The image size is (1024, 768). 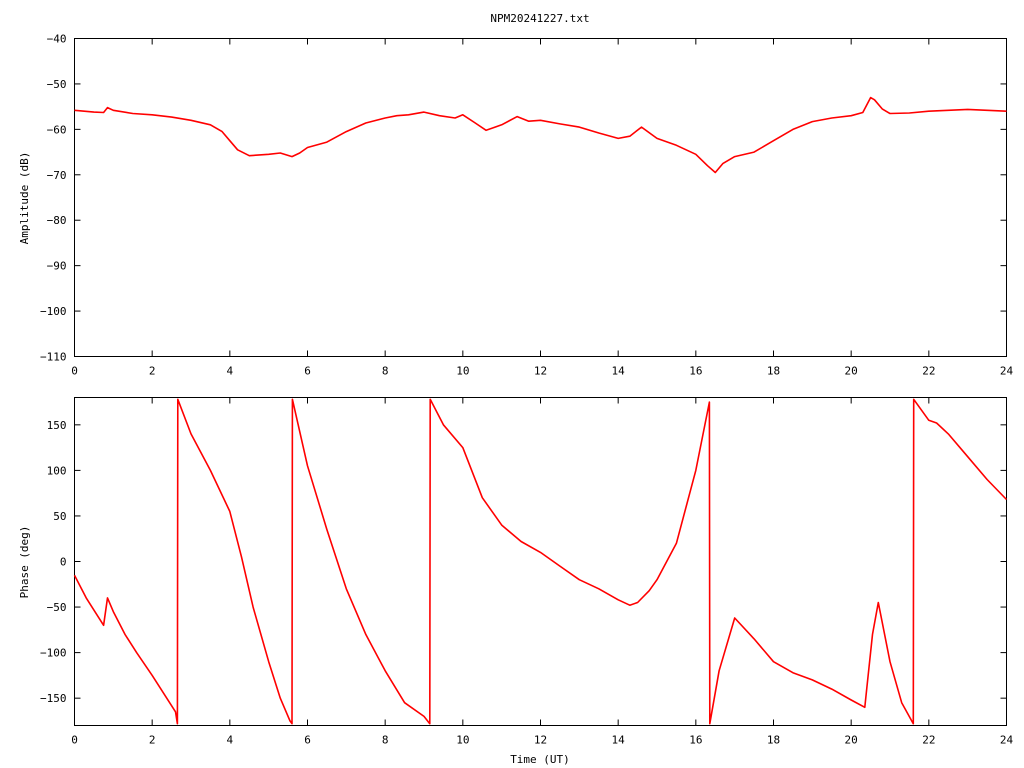 What do you see at coordinates (695, 371) in the screenshot?
I see `amplitude-x-tick-label: 16` at bounding box center [695, 371].